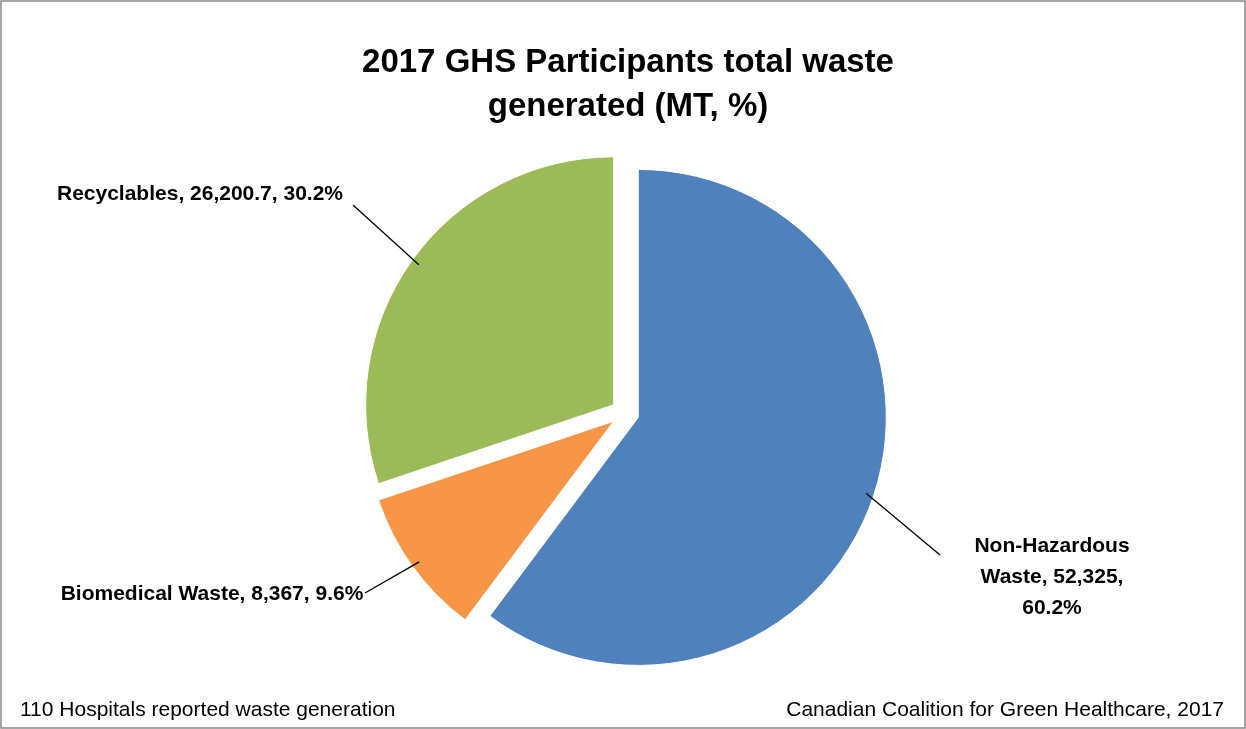  Describe the element at coordinates (628, 82) in the screenshot. I see `chart-title: 2017 GHS Participants total waste generated (MT, %)` at that location.